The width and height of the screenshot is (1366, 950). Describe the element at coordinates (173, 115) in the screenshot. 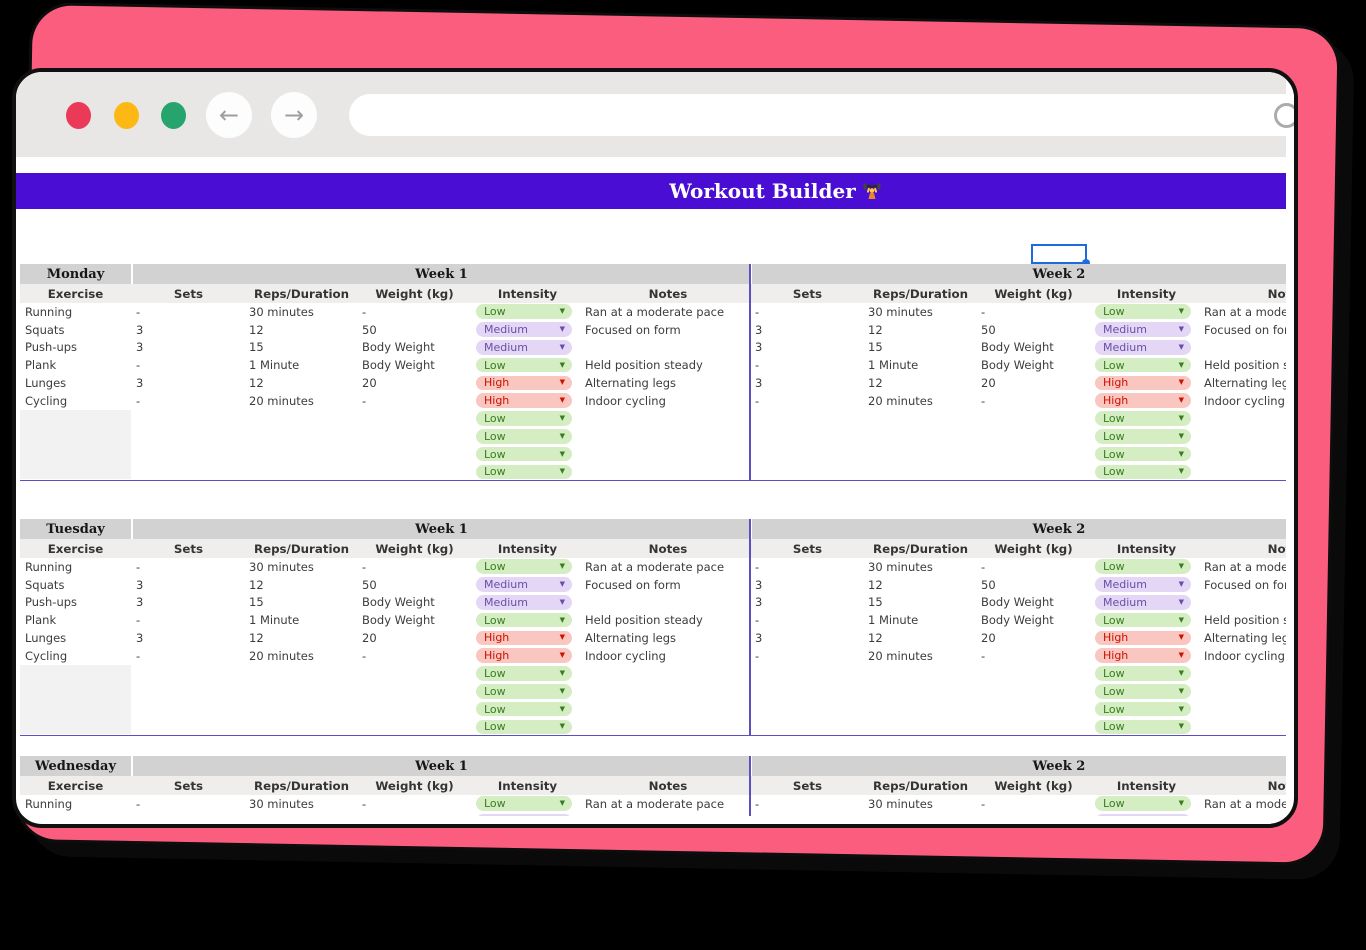

I see `zoom-button` at that location.